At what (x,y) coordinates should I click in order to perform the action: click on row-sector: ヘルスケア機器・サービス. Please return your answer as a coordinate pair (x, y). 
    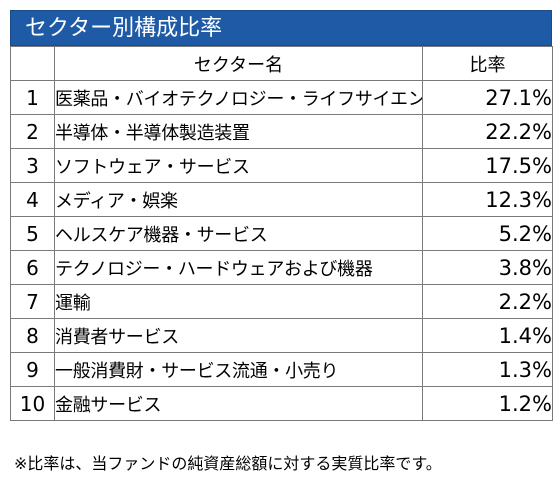
    Looking at the image, I should click on (238, 233).